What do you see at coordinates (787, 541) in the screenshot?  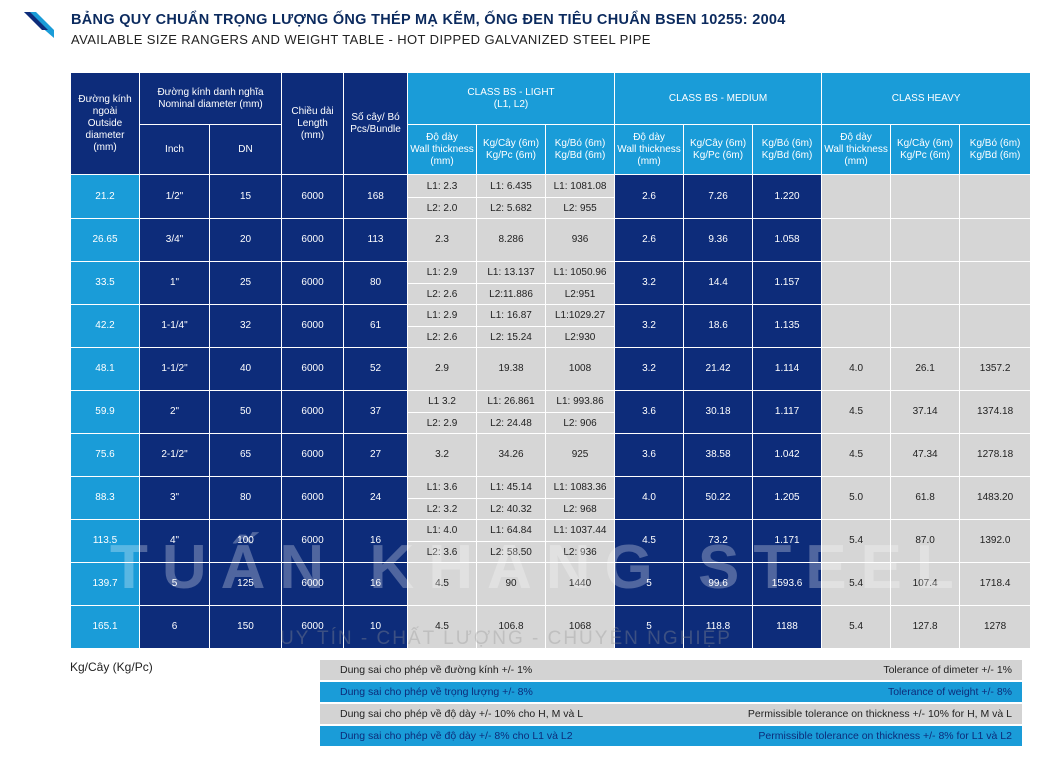 I see `cell-medium-kg-bd: 1.171` at bounding box center [787, 541].